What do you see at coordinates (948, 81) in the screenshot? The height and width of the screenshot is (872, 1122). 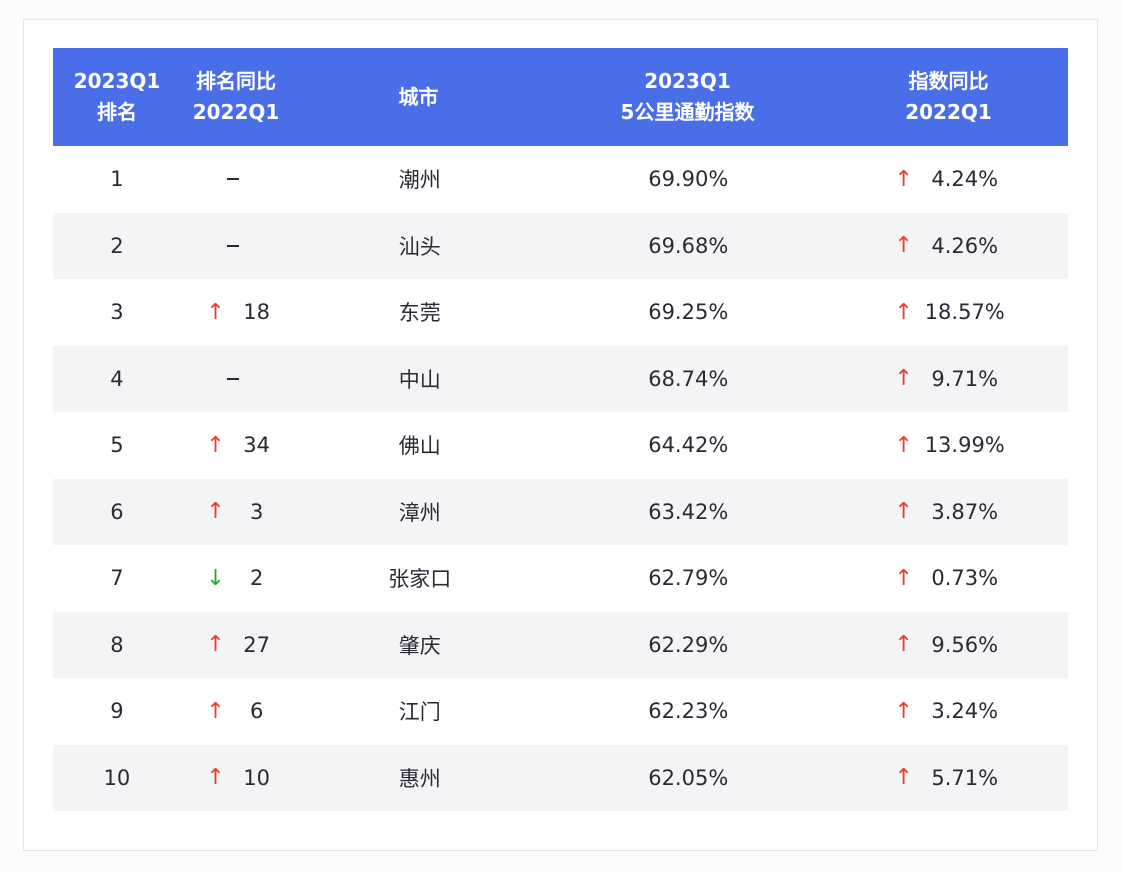 I see `header-index-change-line1: 指数同比` at bounding box center [948, 81].